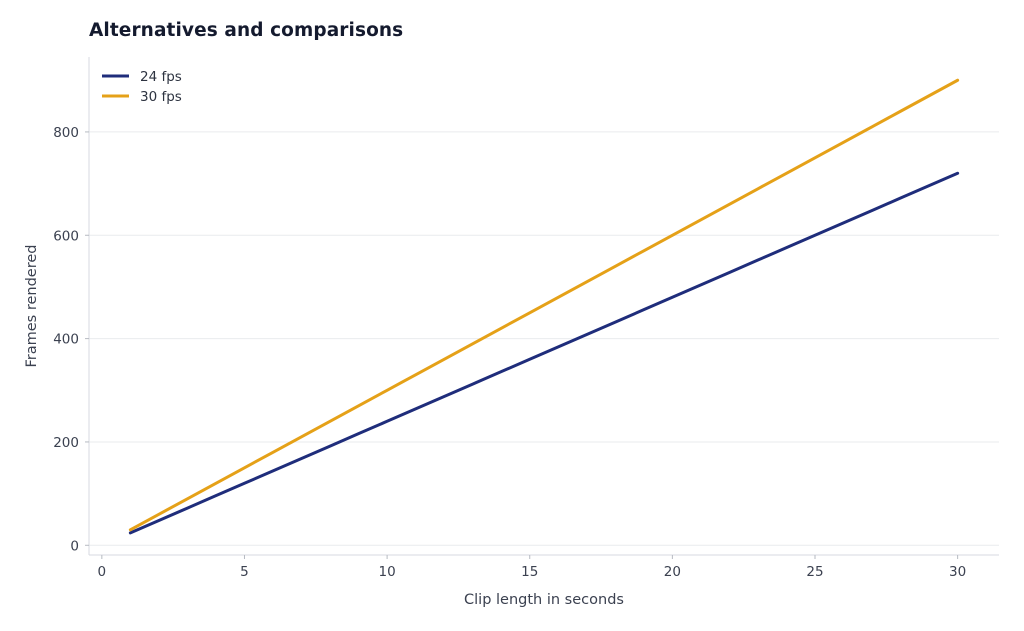 The height and width of the screenshot is (631, 1024). Describe the element at coordinates (957, 572) in the screenshot. I see `x-tick-label: 30` at that location.